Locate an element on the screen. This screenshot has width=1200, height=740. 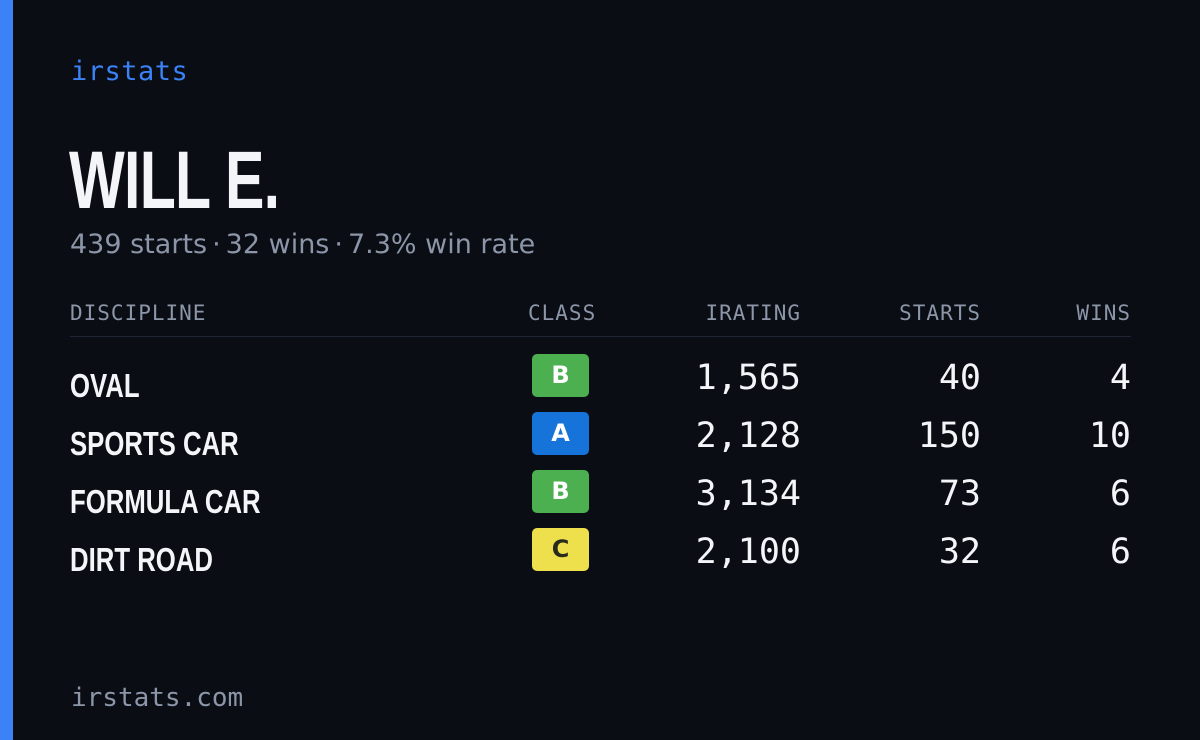
starts-value: 150 is located at coordinates (949, 436).